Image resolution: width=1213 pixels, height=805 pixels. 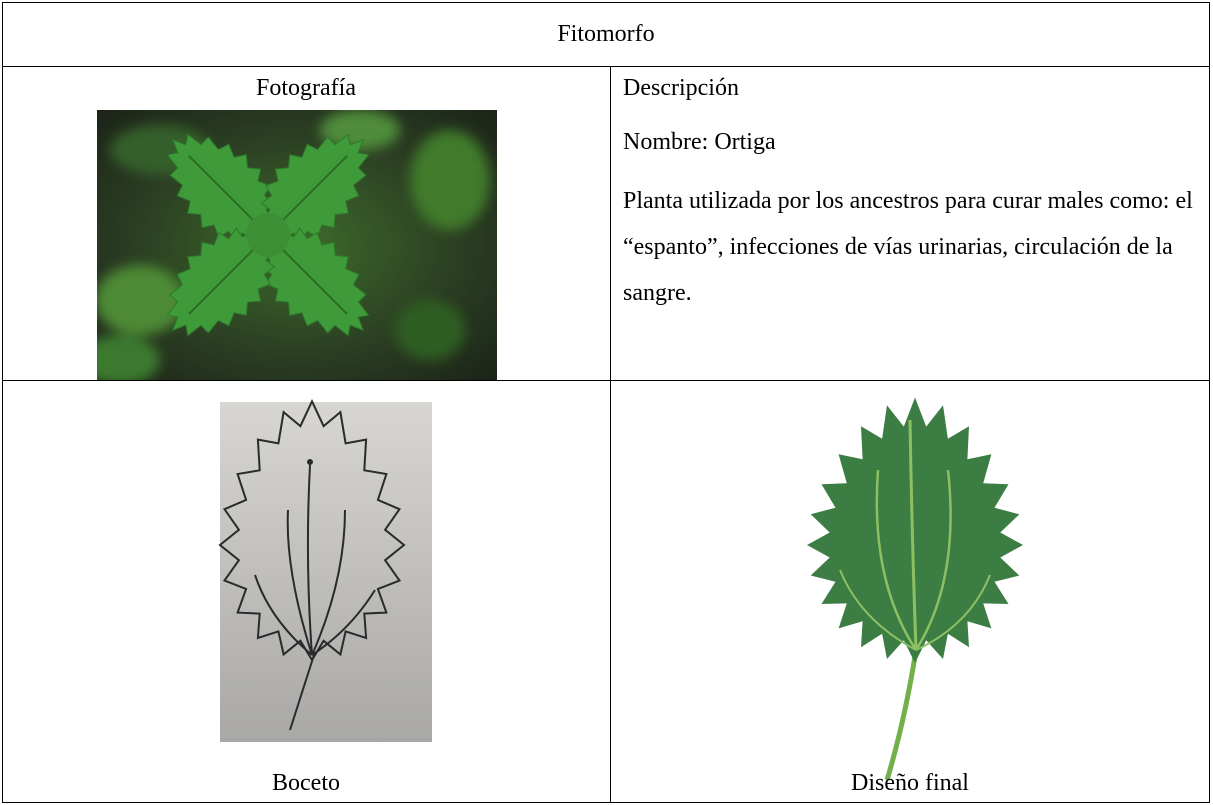 I want to click on plant-name: Nombre: Ortiga, so click(x=699, y=142).